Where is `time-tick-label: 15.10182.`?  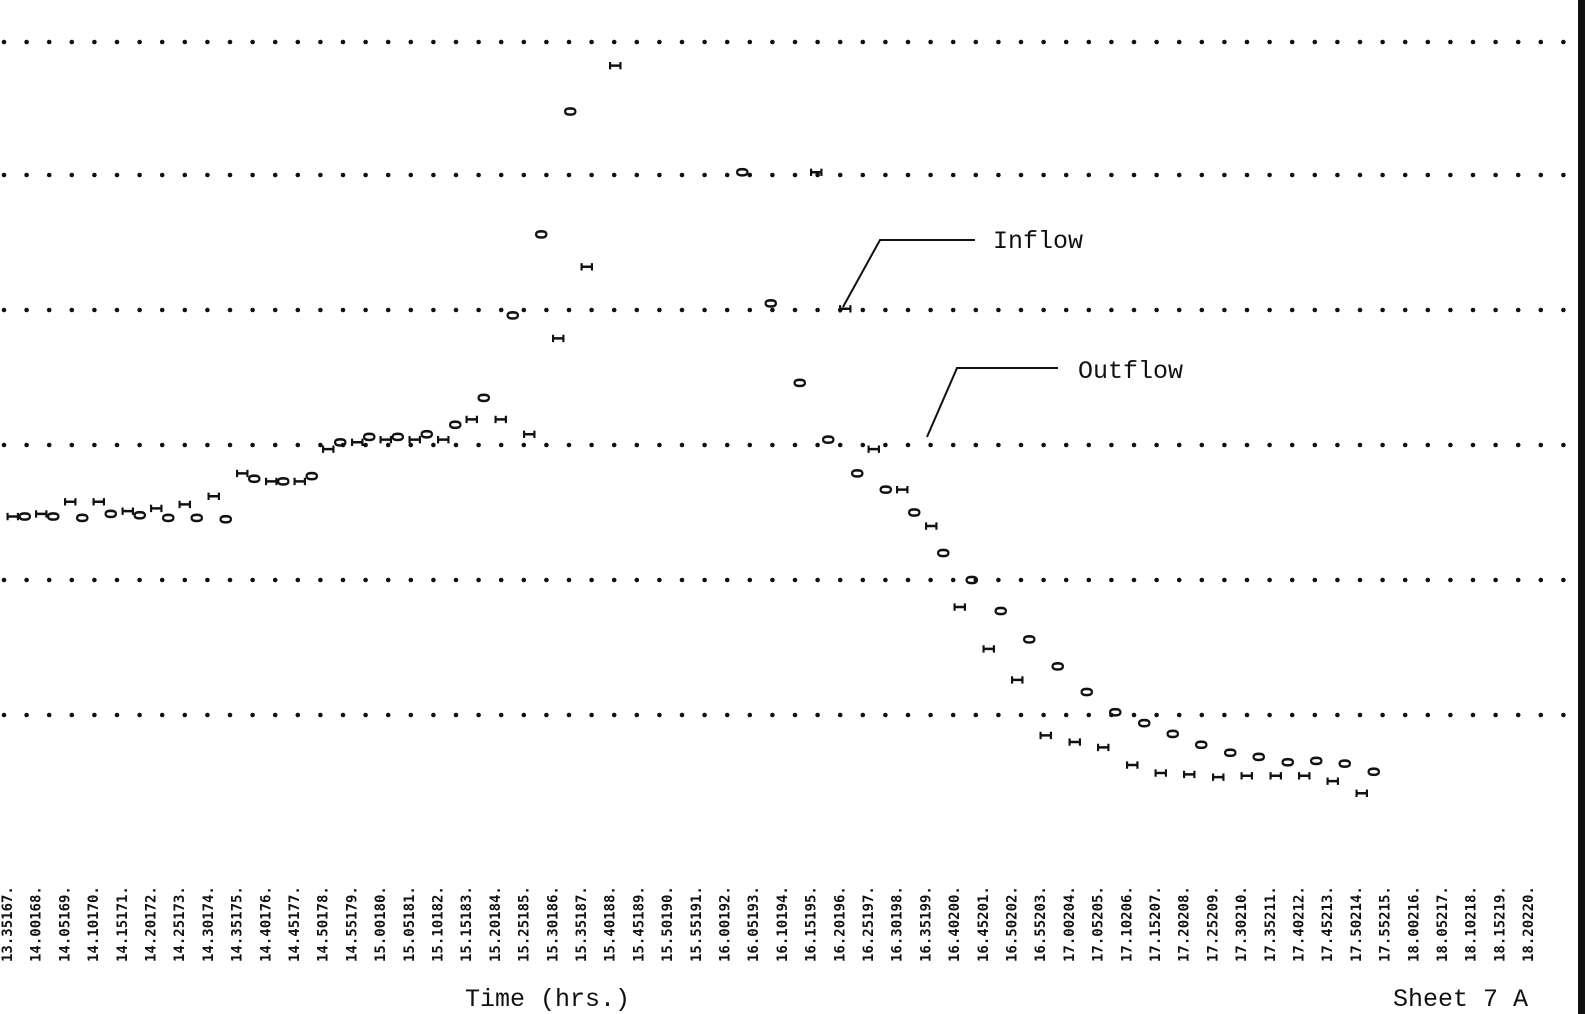
time-tick-label: 15.10182. is located at coordinates (439, 924).